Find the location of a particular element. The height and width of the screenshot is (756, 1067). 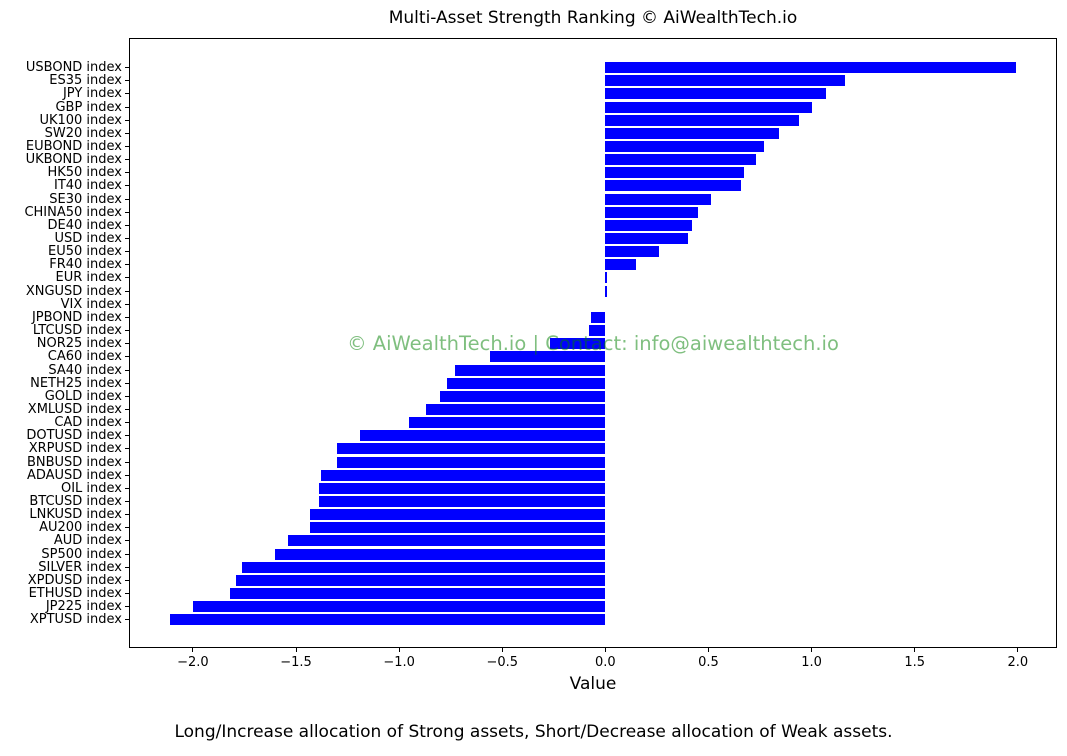

y-tick-label: LNKUSD index is located at coordinates (75, 515).